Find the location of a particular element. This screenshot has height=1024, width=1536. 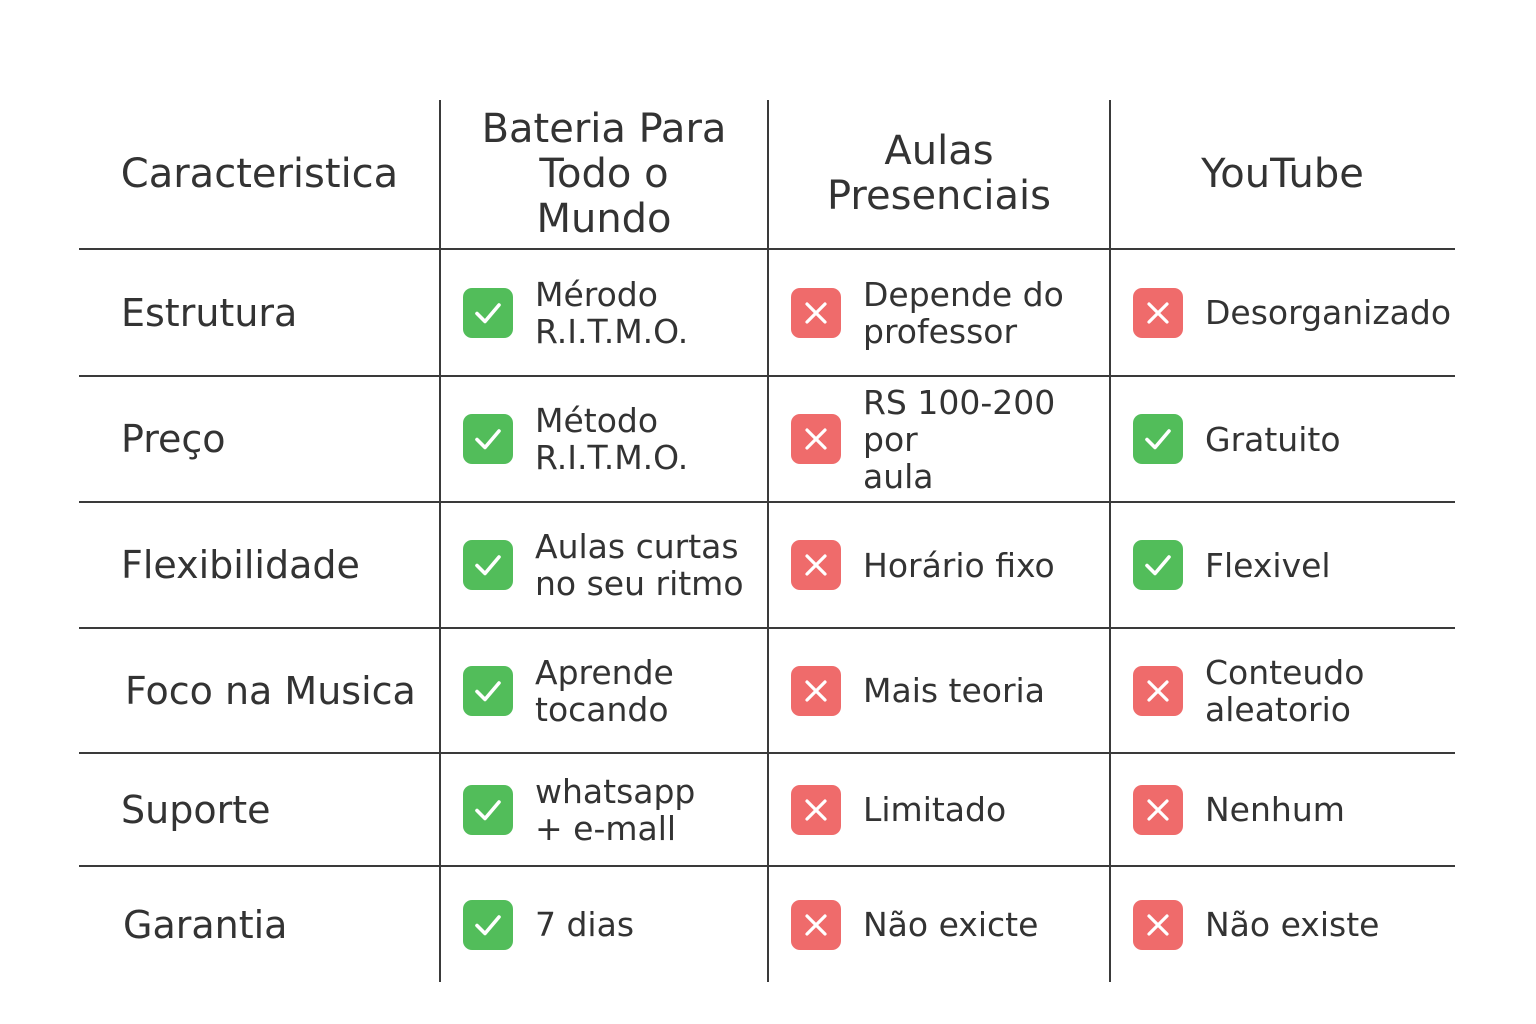

table-cell: Método R.I.T.M.O. is located at coordinates (604, 439).